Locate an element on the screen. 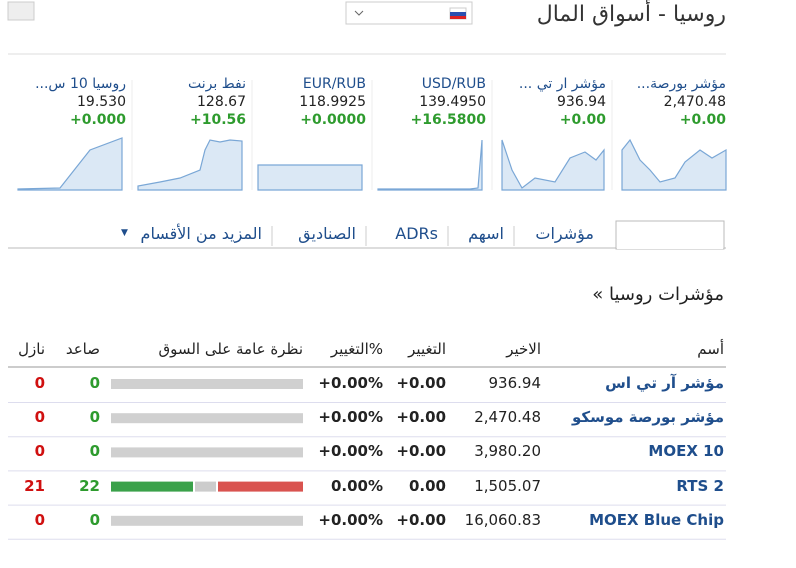 This screenshot has height=568, width=796. change: 0.00 is located at coordinates (427, 485).